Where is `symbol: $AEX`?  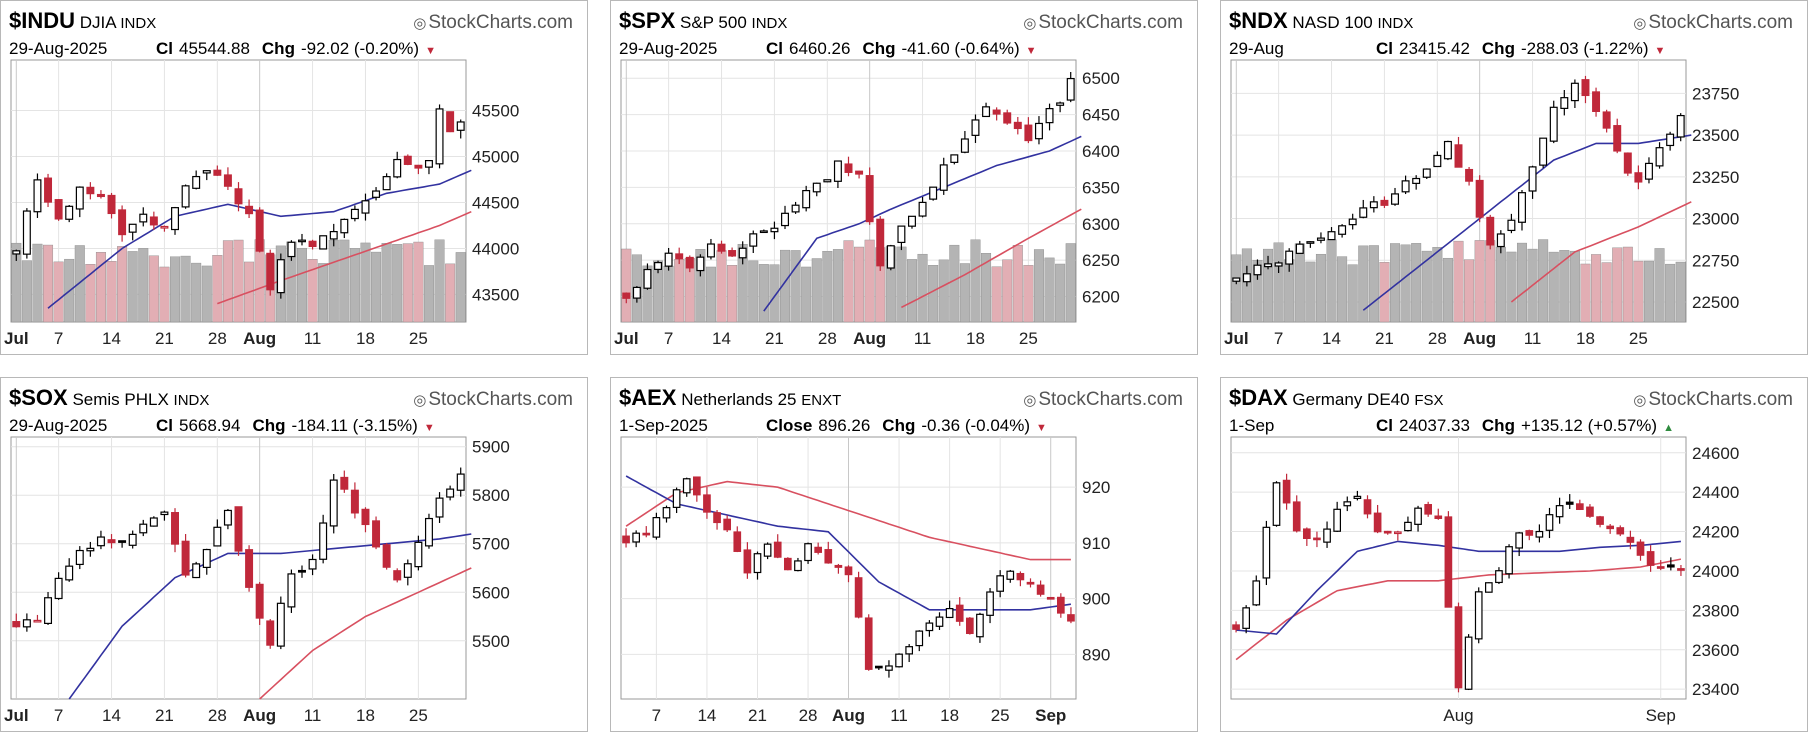
symbol: $AEX is located at coordinates (648, 397).